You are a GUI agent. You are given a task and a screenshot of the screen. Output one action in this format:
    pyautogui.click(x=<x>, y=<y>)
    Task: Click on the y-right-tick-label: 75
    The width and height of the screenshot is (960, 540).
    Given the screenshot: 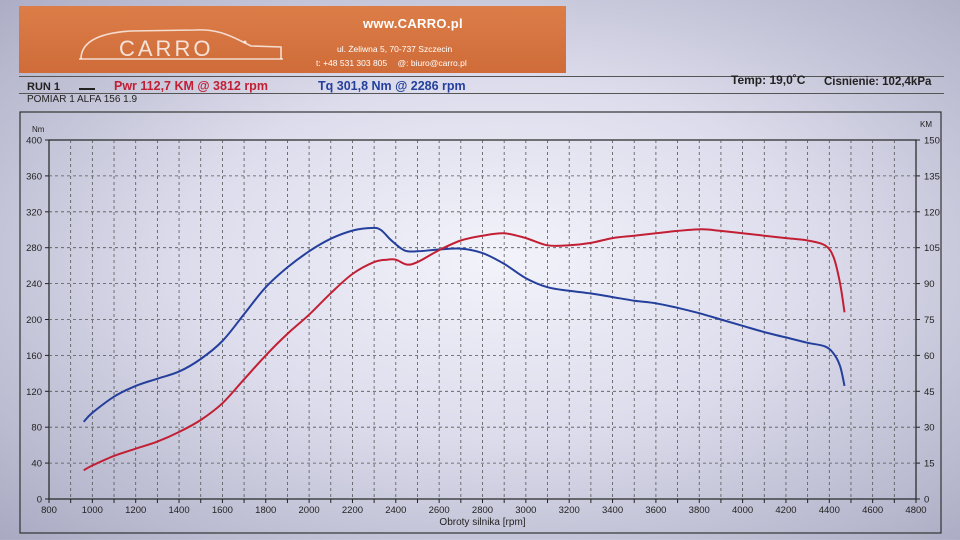 What is the action you would take?
    pyautogui.click(x=929, y=320)
    